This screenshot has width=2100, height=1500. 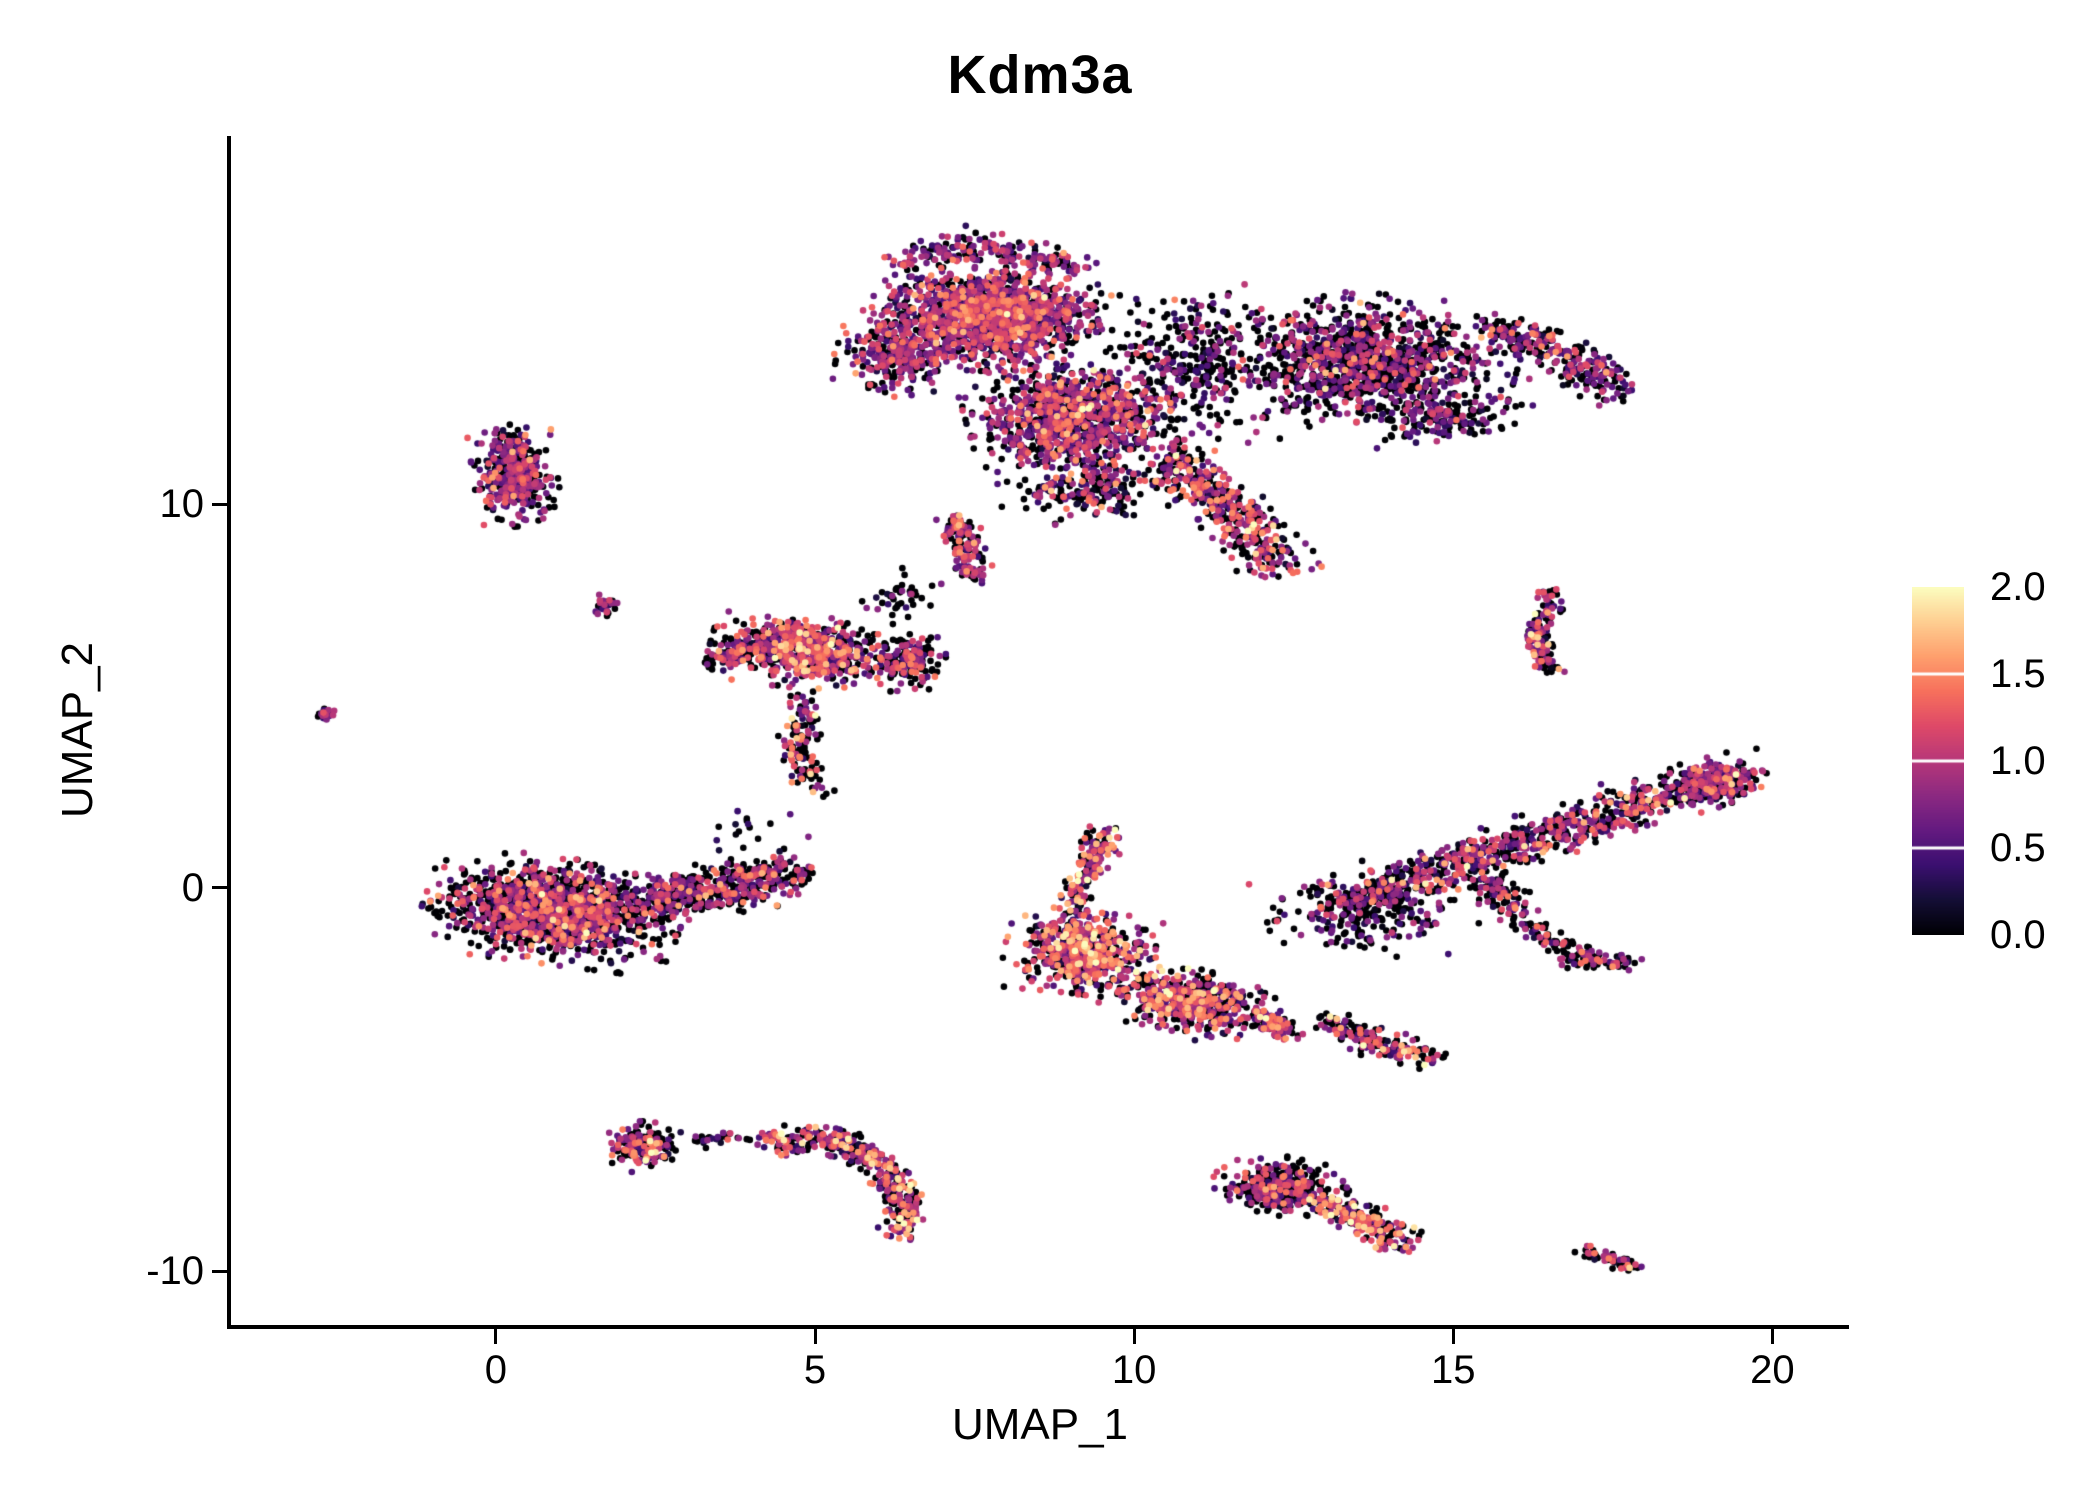 I want to click on colorbar-tick-label-0.5: 0.5, so click(x=2018, y=848).